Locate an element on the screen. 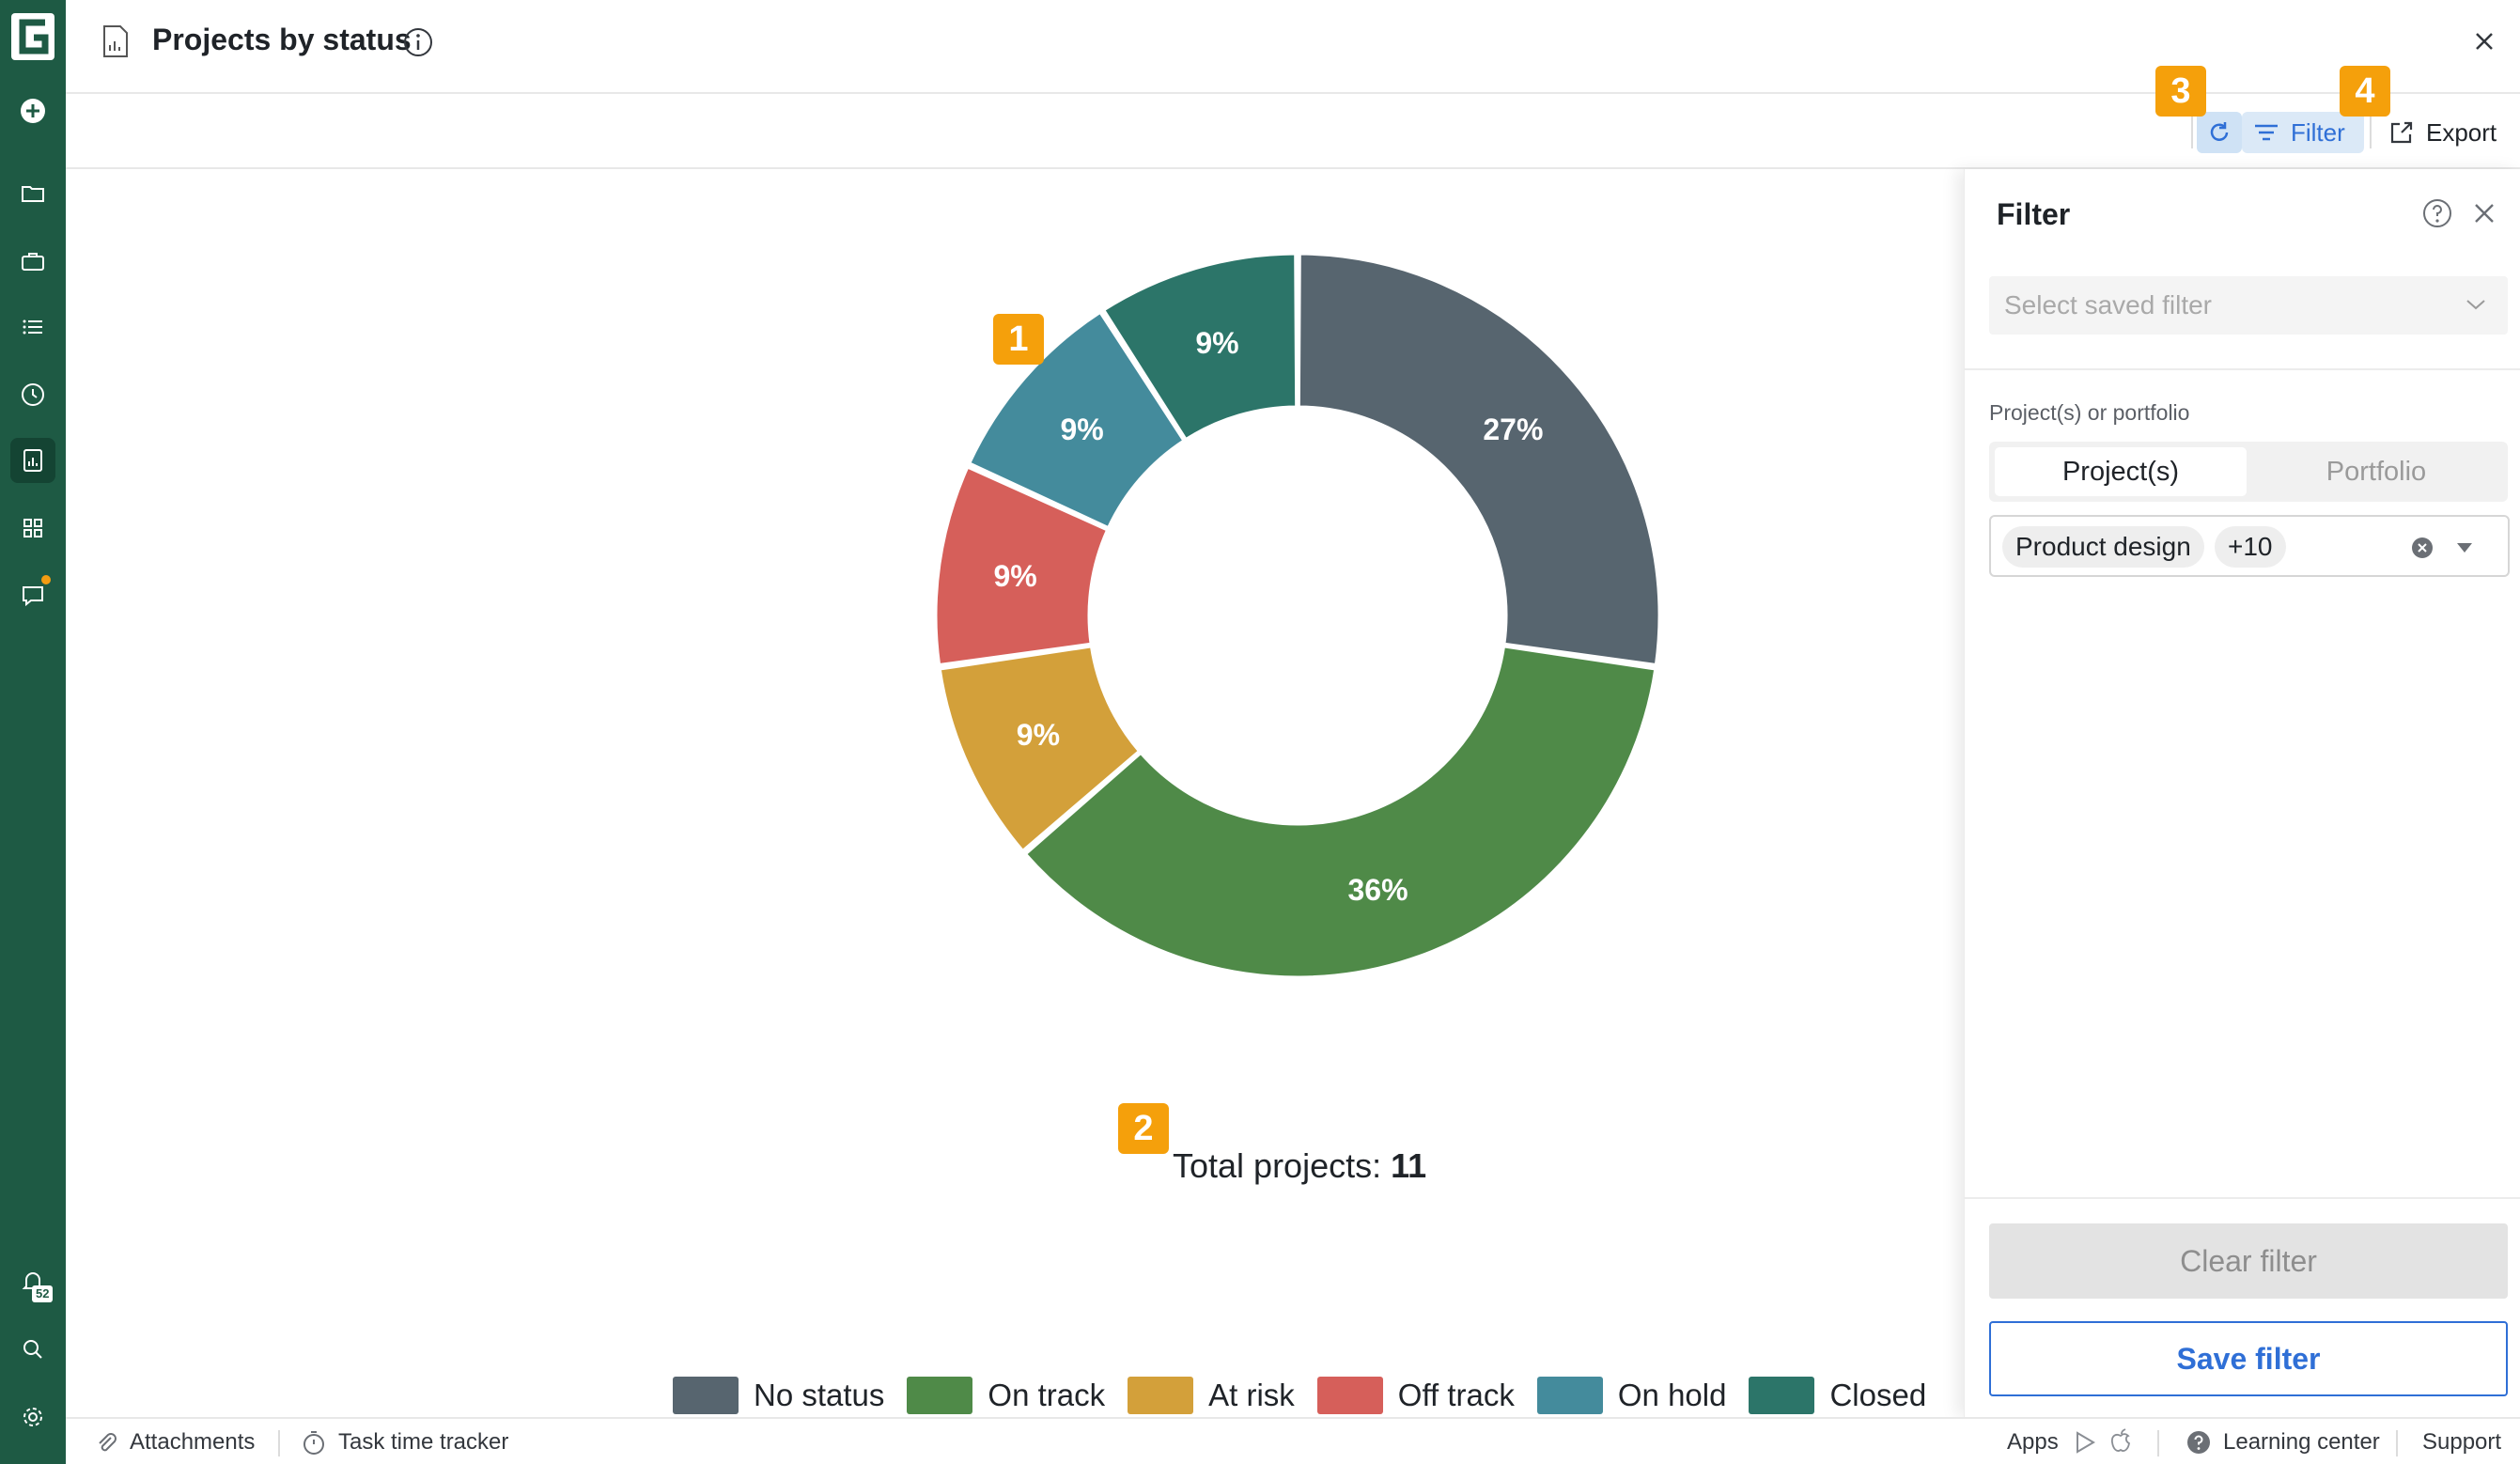  donut-slice-at-risk is located at coordinates (1040, 749).